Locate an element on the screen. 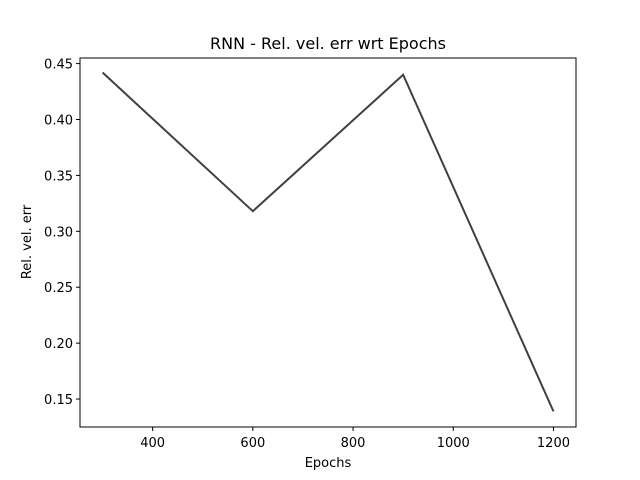 This screenshot has width=640, height=480. x-axis-ticks: 400 600 800 1000 1200 is located at coordinates (355, 439).